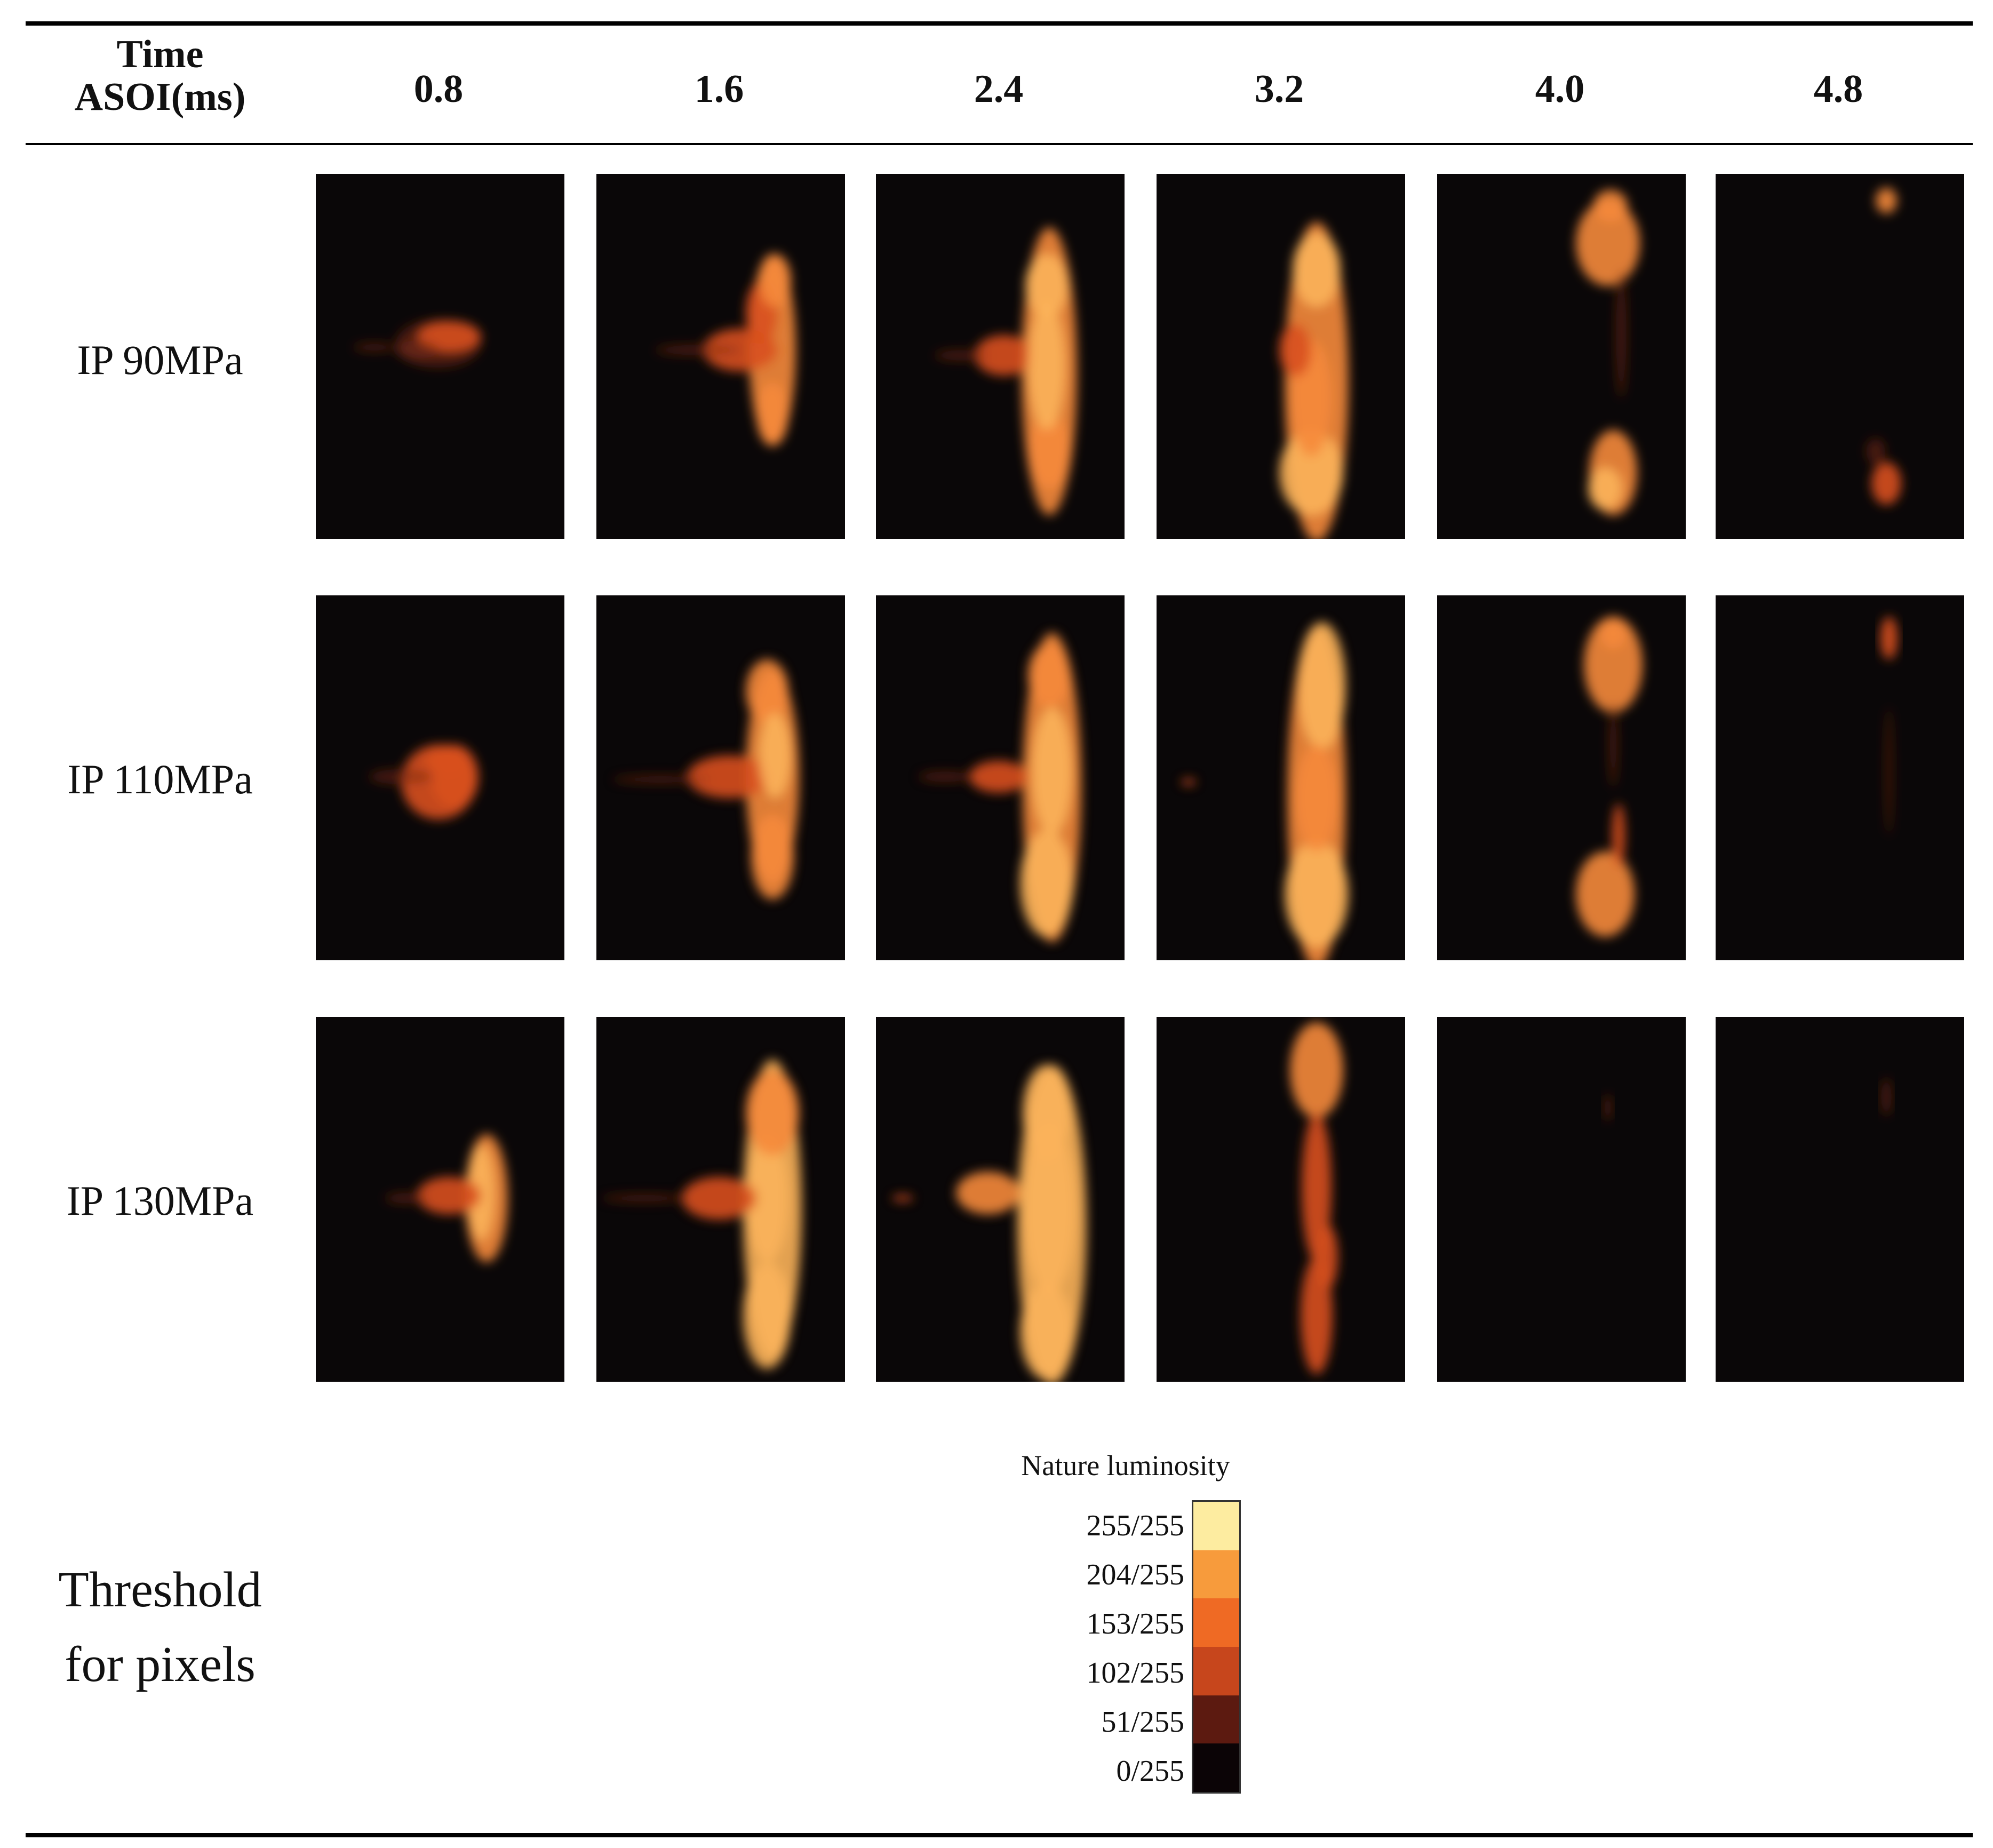  What do you see at coordinates (1279, 89) in the screenshot?
I see `header-time-3: 3.2` at bounding box center [1279, 89].